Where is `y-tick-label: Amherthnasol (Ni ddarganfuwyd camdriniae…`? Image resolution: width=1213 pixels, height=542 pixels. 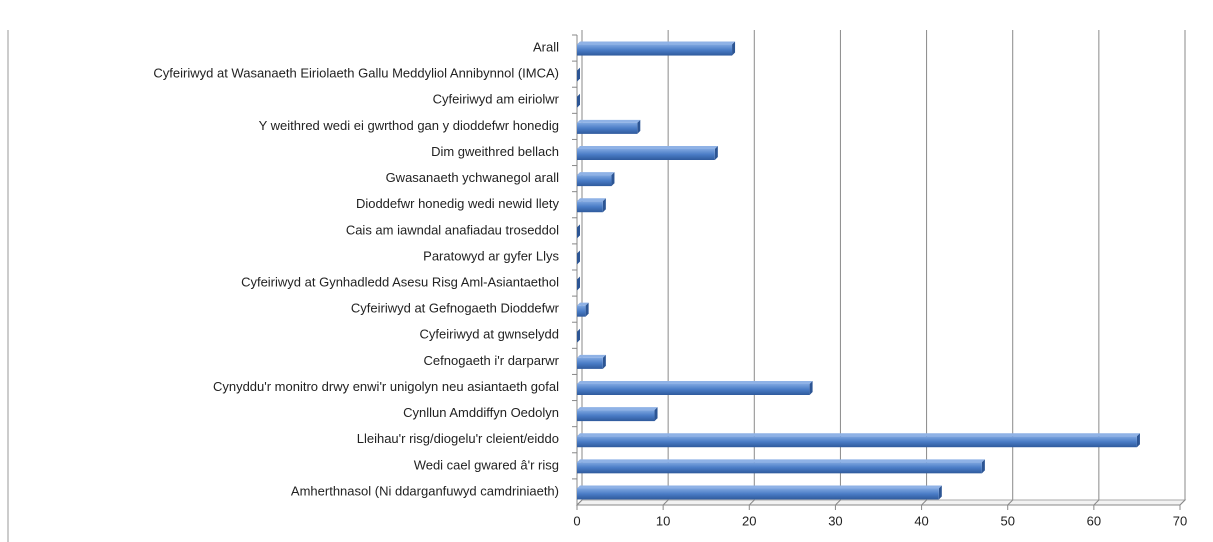
y-tick-label: Amherthnasol (Ni ddarganfuwyd camdriniae… is located at coordinates (425, 490).